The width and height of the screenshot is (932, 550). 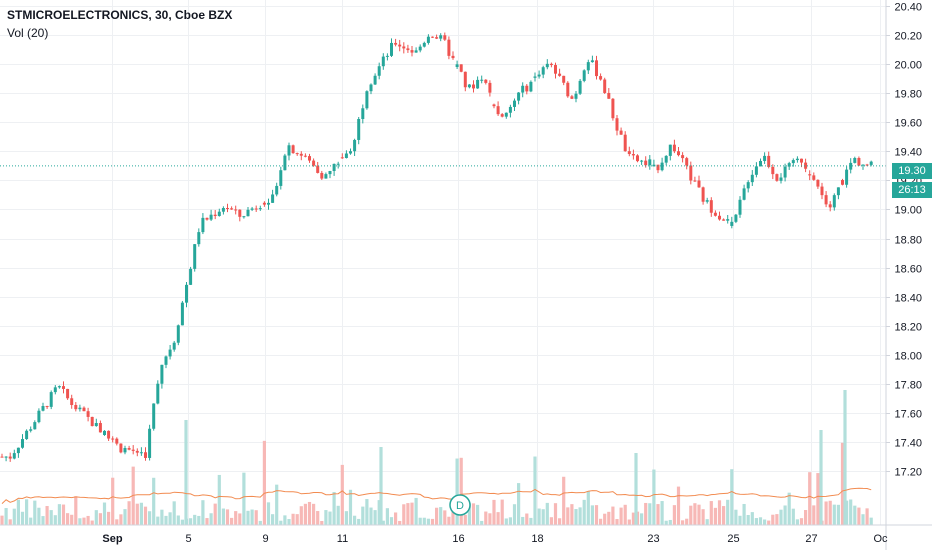 What do you see at coordinates (908, 328) in the screenshot?
I see `price-tick-label: 18.20` at bounding box center [908, 328].